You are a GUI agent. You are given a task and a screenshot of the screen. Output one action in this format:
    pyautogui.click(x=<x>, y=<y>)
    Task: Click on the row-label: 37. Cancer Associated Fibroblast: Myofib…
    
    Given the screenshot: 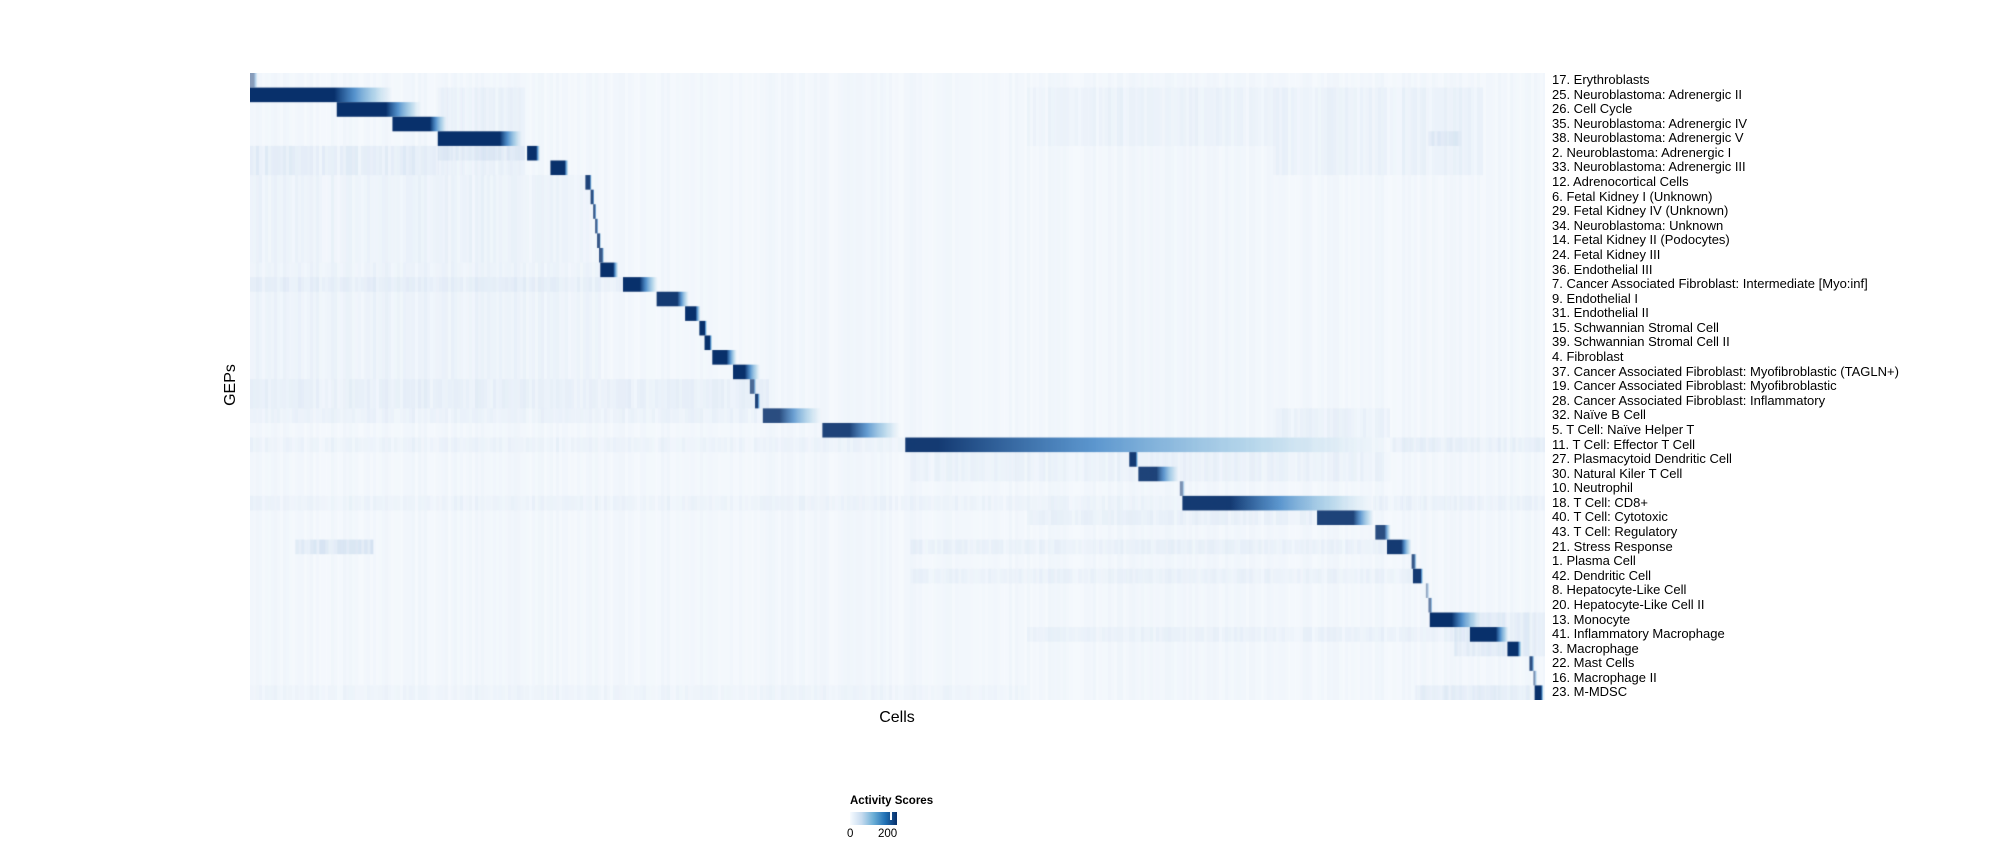 What is the action you would take?
    pyautogui.click(x=1725, y=371)
    